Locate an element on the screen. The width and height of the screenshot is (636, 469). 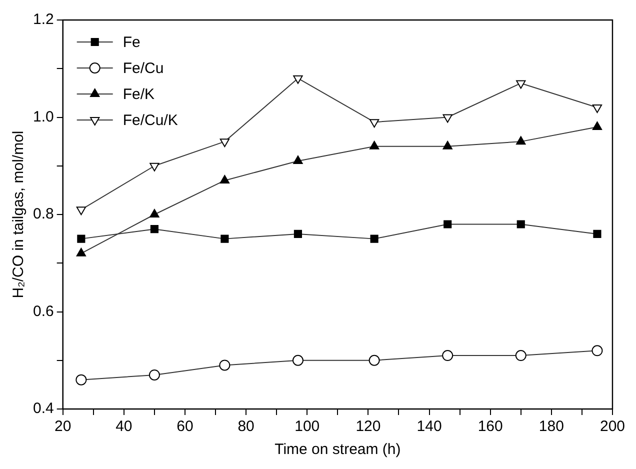
y-tick-label: 0.8 is located at coordinates (43, 214).